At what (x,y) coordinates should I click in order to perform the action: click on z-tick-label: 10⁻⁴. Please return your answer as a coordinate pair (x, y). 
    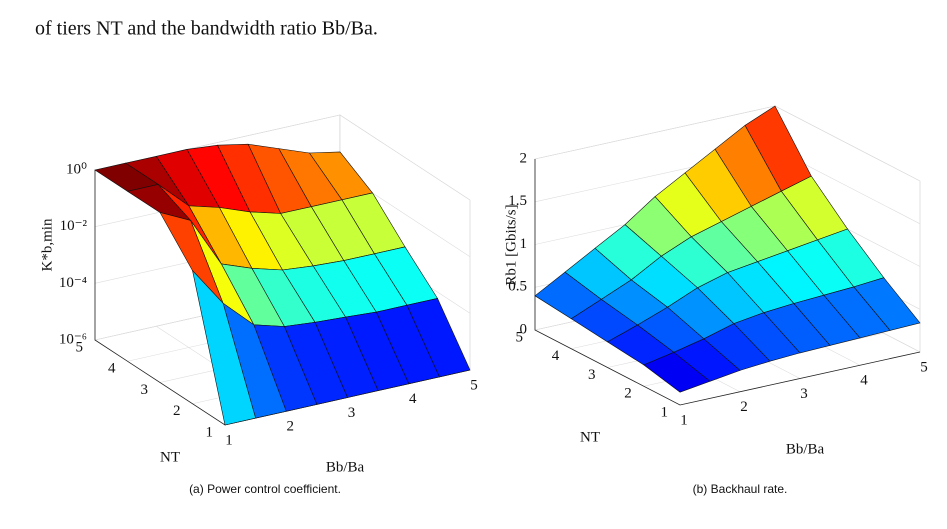
    Looking at the image, I should click on (73, 283).